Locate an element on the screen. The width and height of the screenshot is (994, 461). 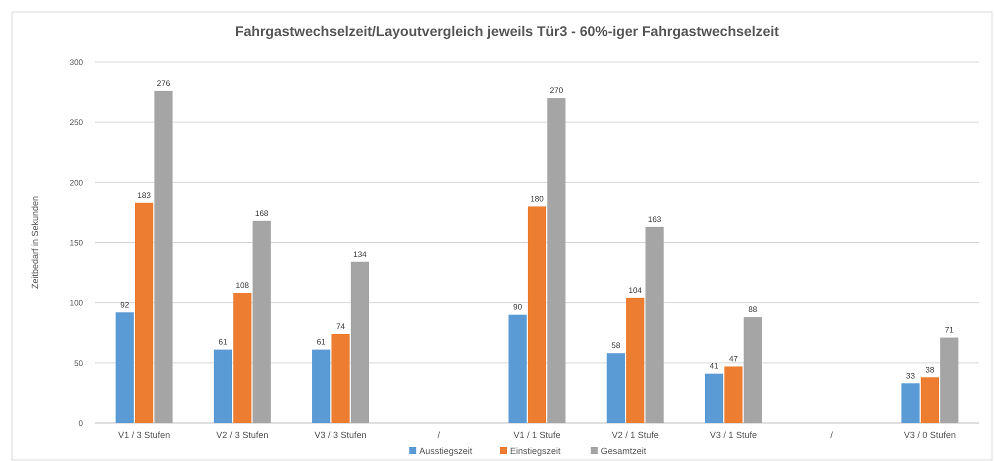
data-label: 104 is located at coordinates (635, 290).